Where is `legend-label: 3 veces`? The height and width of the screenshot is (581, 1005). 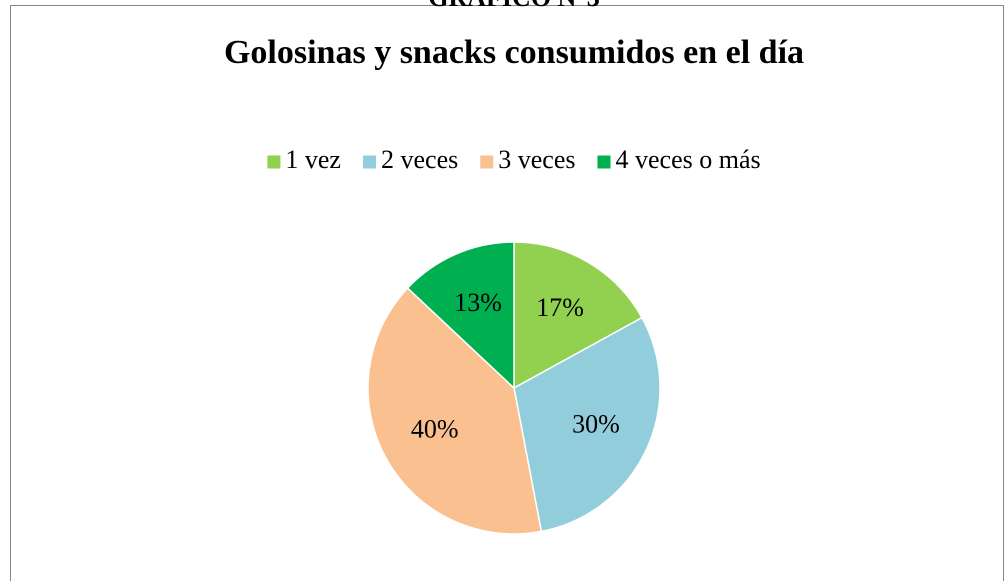
legend-label: 3 veces is located at coordinates (536, 159).